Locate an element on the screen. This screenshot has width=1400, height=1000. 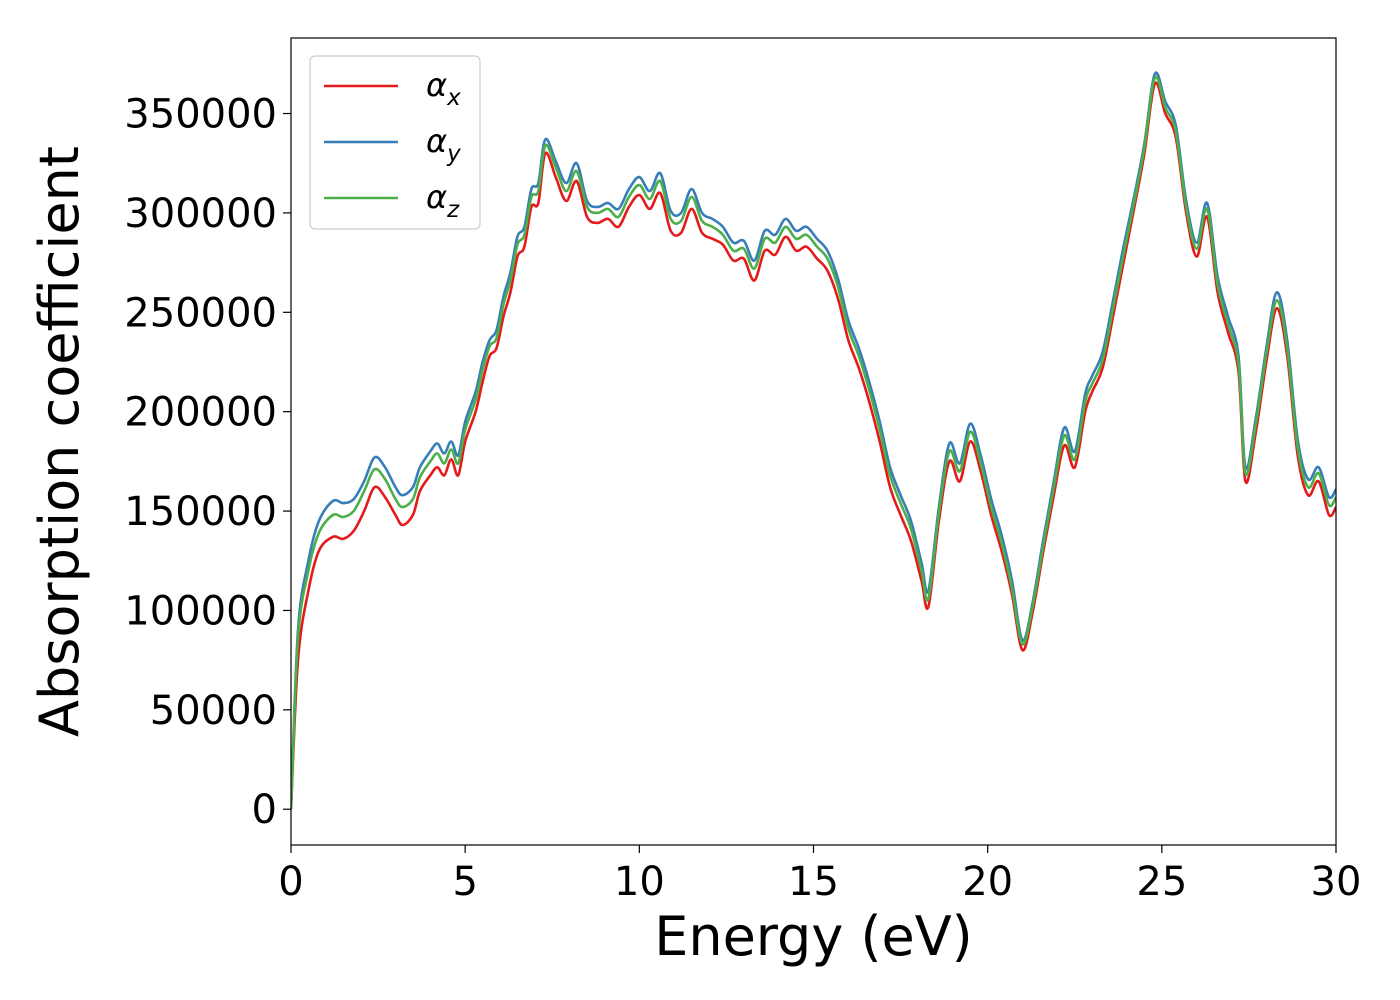
y-tick-label: 350000 is located at coordinates (200, 115).